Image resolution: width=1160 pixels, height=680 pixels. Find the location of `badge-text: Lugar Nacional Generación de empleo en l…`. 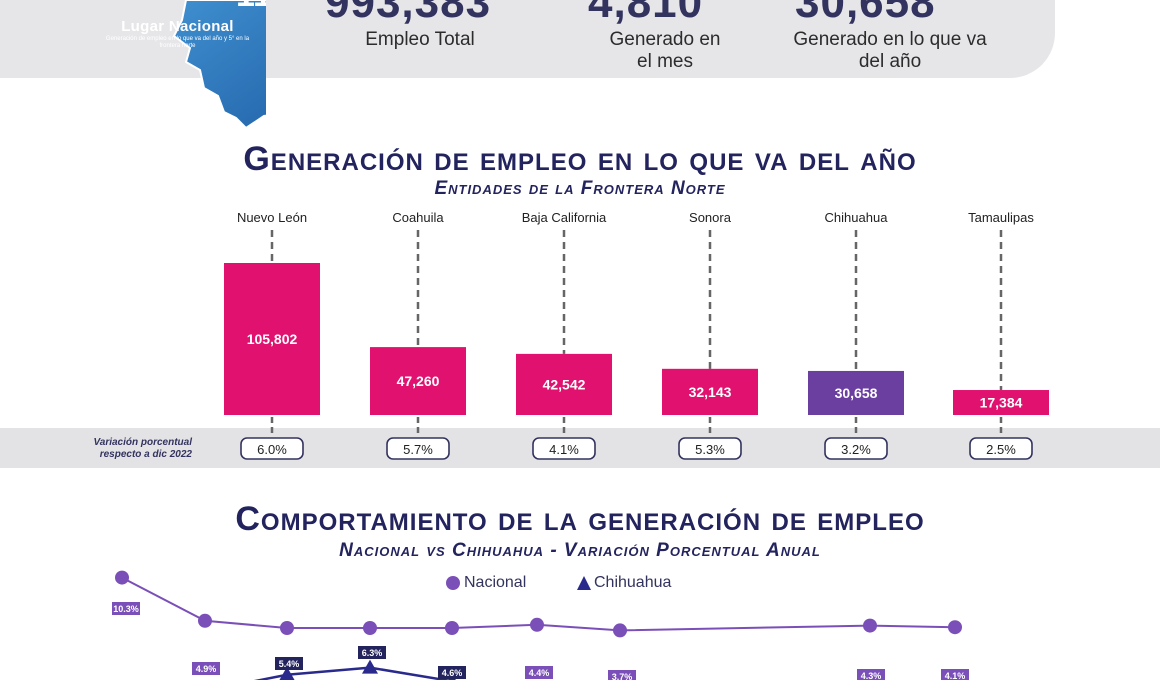

badge-text: Lugar Nacional Generación de empleo en l… is located at coordinates (177, 34).